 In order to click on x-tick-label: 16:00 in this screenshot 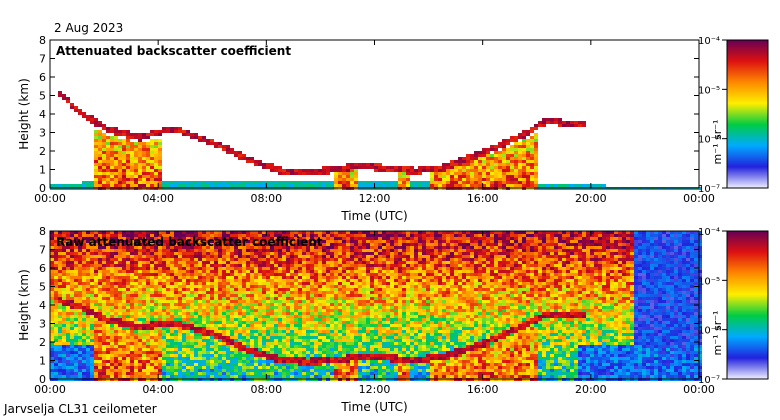, I will do `click(483, 198)`.